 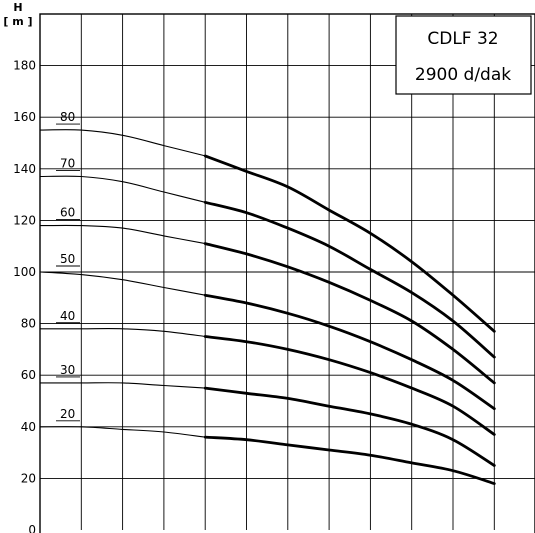 What do you see at coordinates (24, 117) in the screenshot?
I see `y-tick-label-160: 160` at bounding box center [24, 117].